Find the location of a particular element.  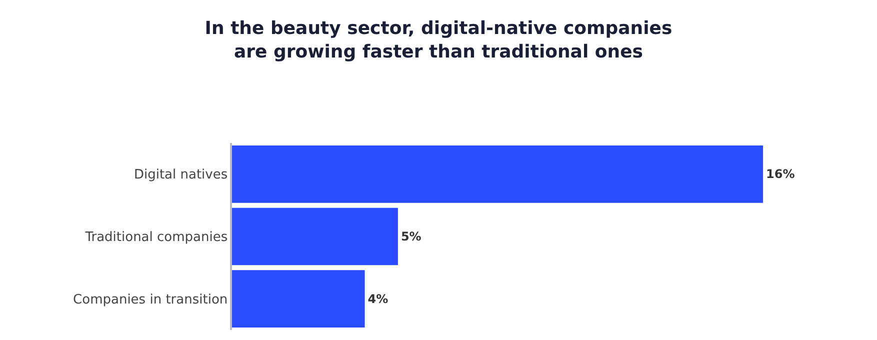

chart-title: In the beauty sector, digital-native companies are growing faster than traditional ones is located at coordinates (438, 40).